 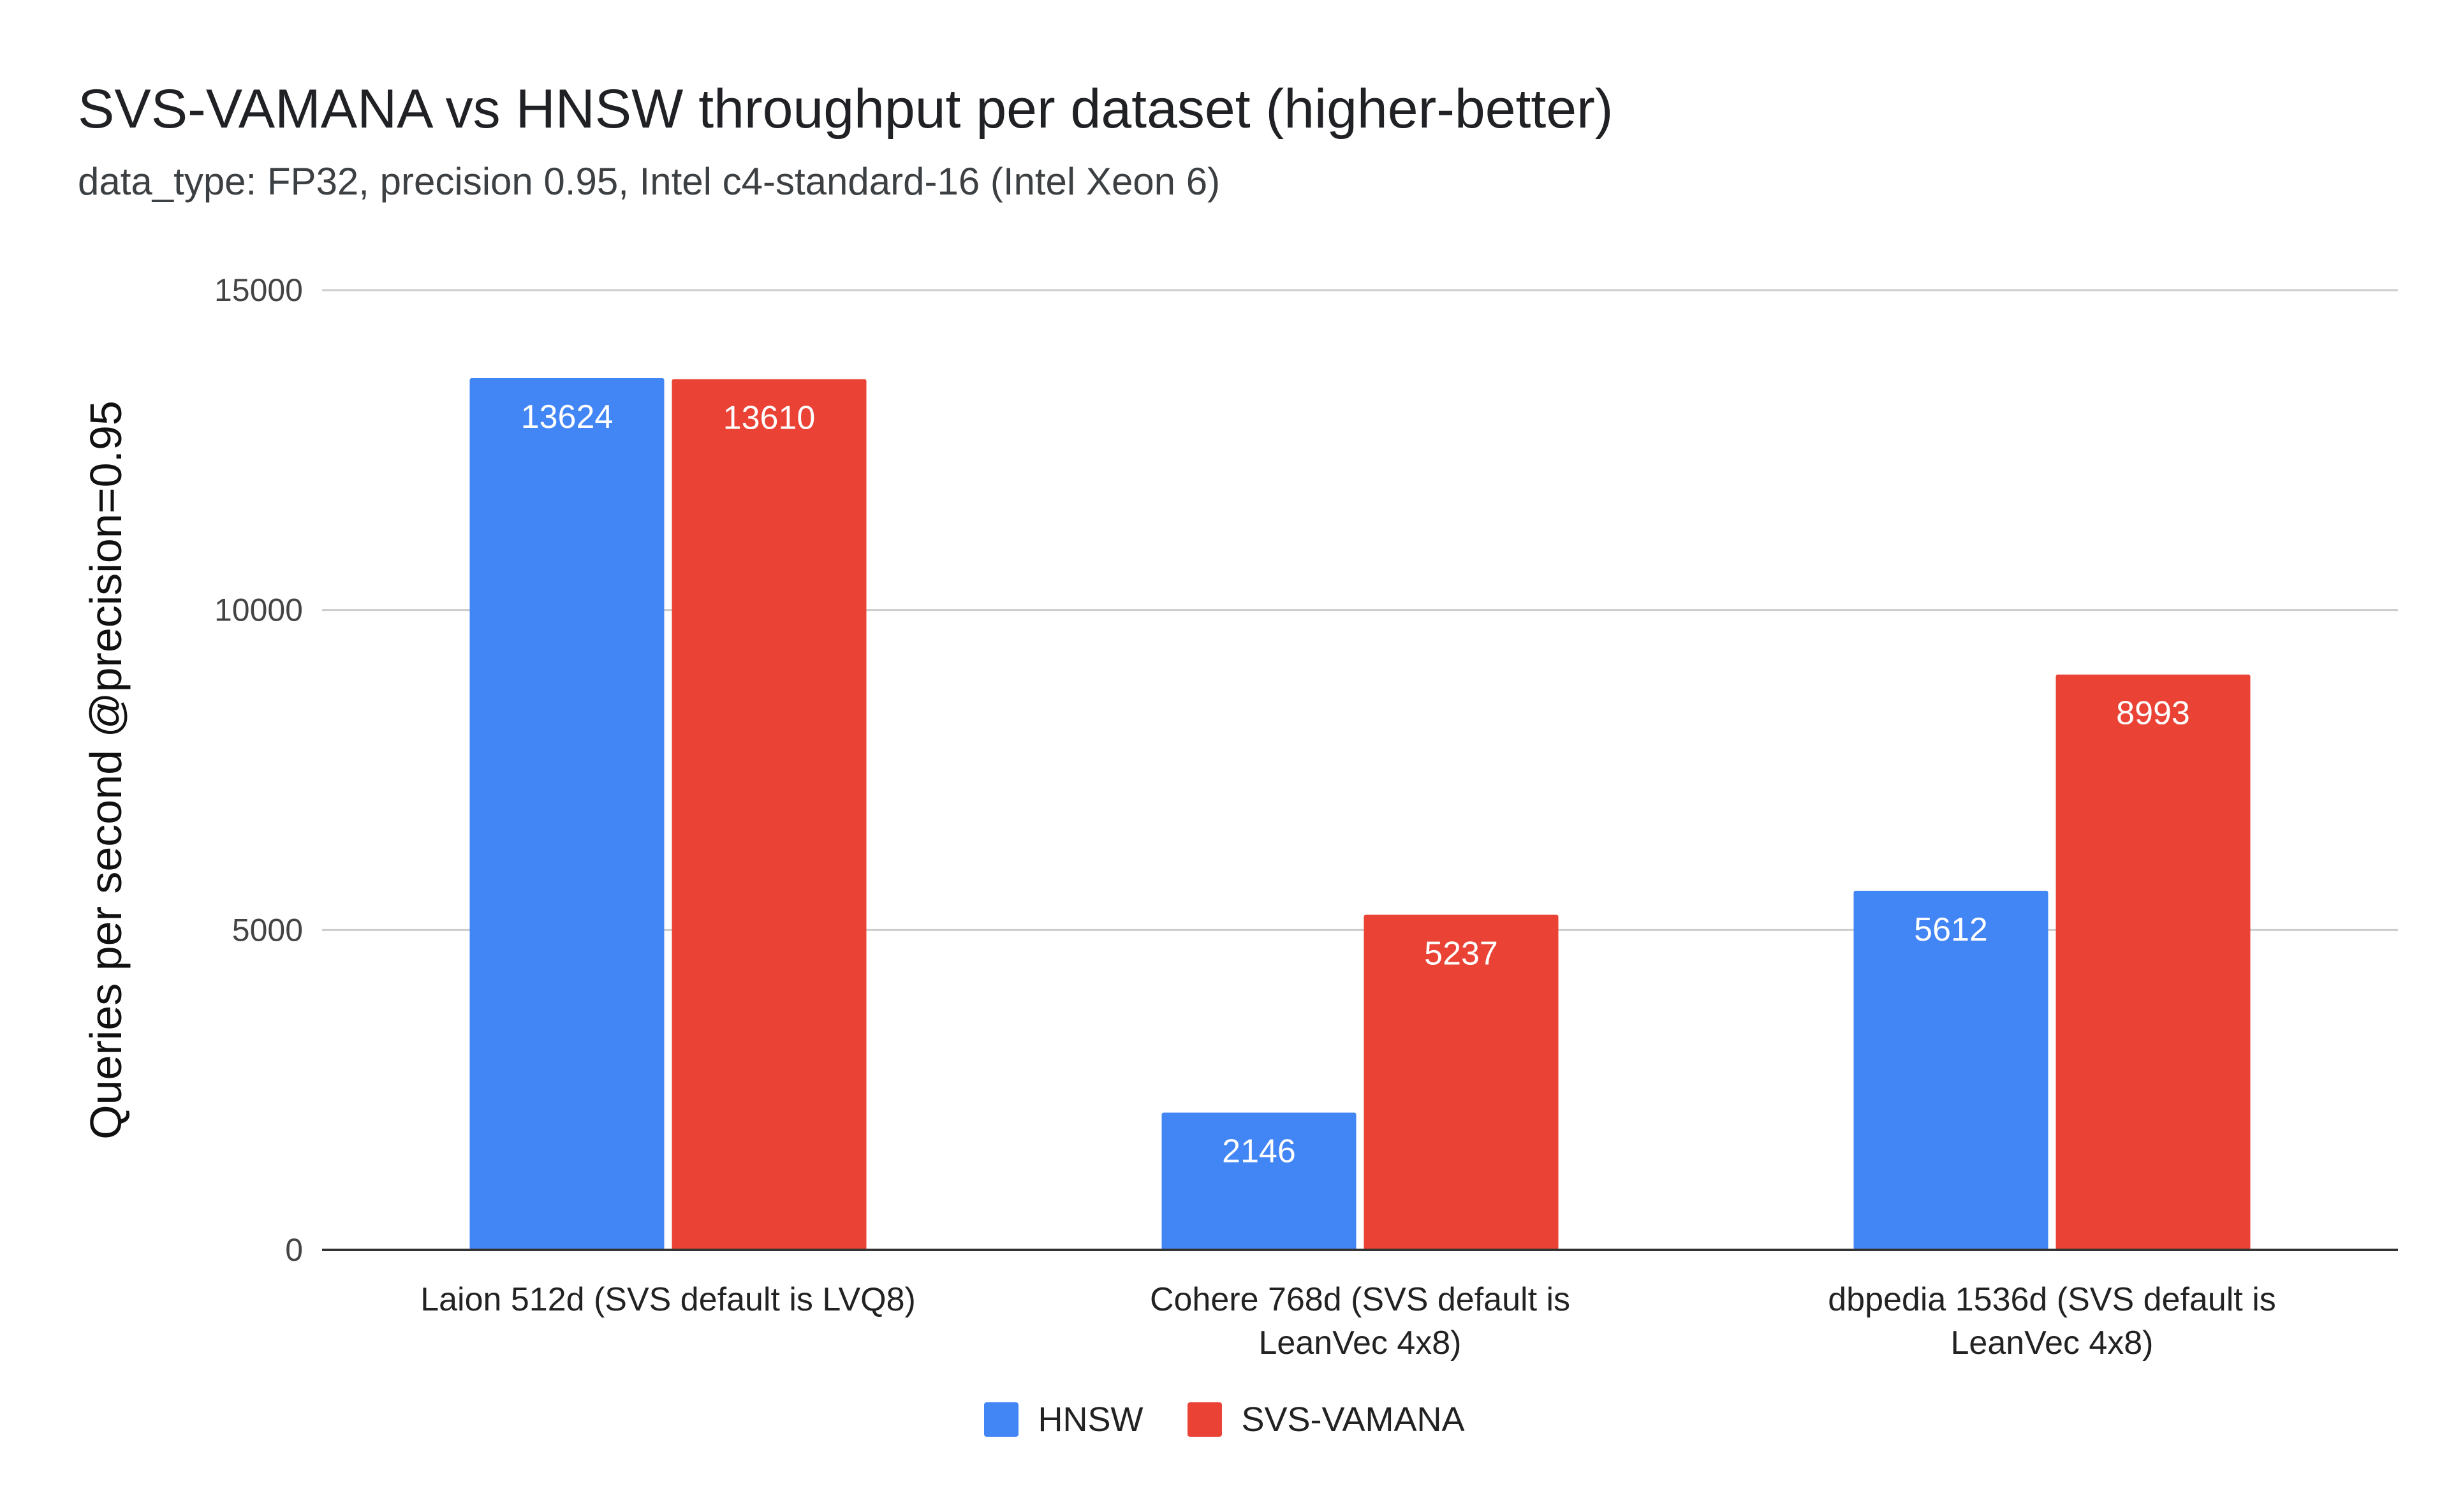 I want to click on legend-item: HNSW, so click(x=1064, y=1419).